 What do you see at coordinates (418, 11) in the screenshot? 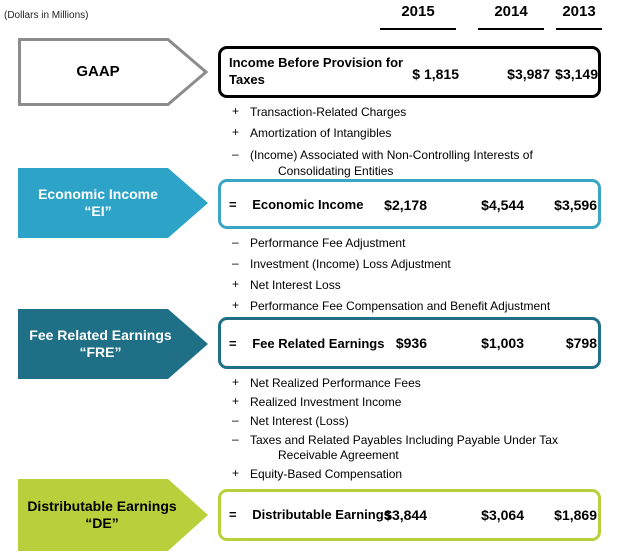
I see `year-header-2015: 2015` at bounding box center [418, 11].